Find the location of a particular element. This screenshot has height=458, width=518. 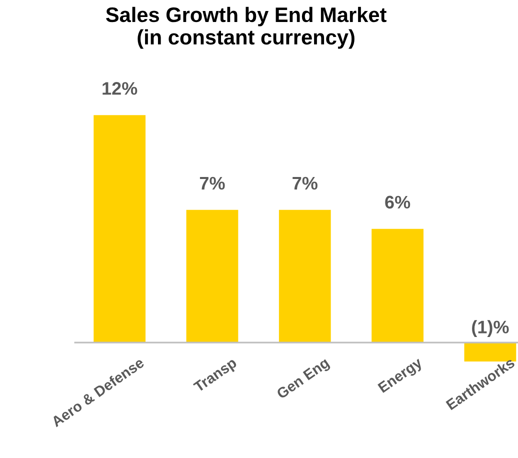

x-tick-label: Gen Eng is located at coordinates (304, 379).